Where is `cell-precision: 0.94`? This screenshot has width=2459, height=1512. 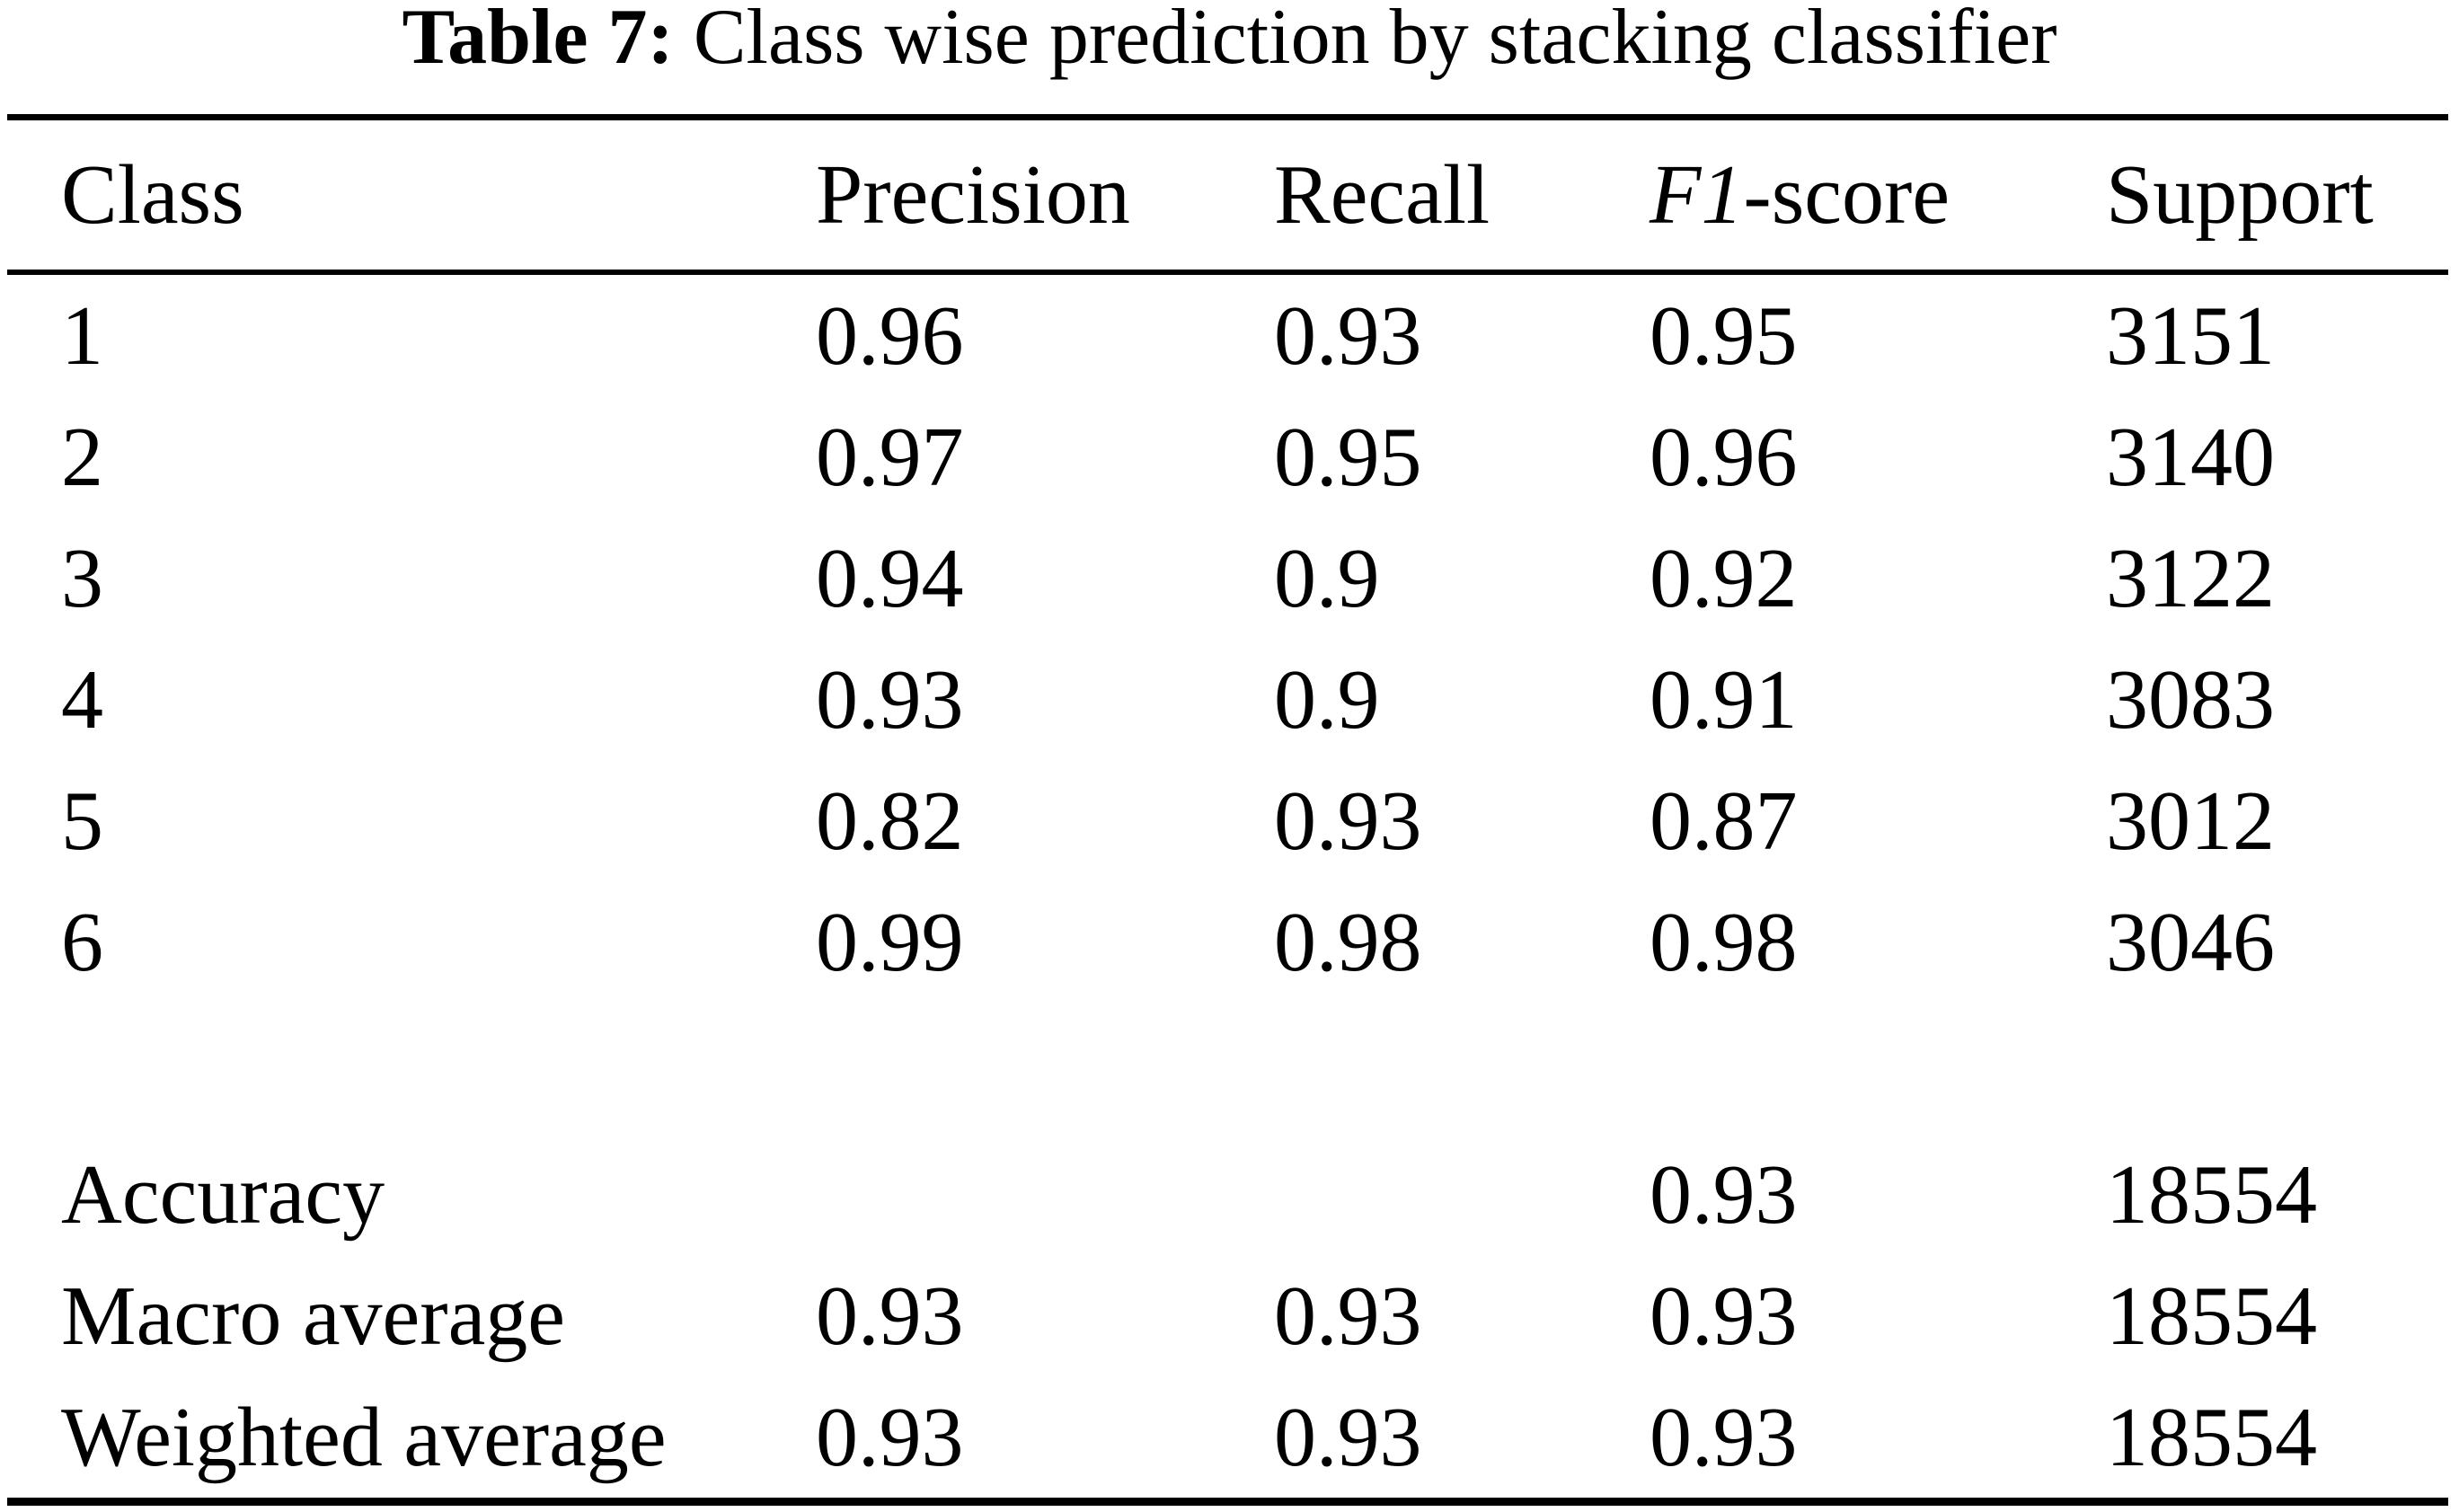 cell-precision: 0.94 is located at coordinates (890, 578).